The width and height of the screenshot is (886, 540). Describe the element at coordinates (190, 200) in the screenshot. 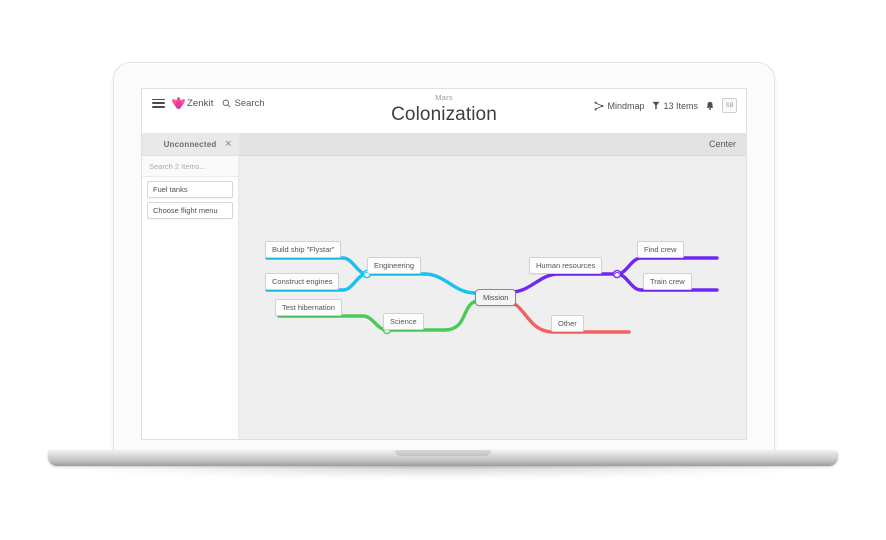

I see `sidebar-item-list: Fuel tanks Choose flight menu` at that location.